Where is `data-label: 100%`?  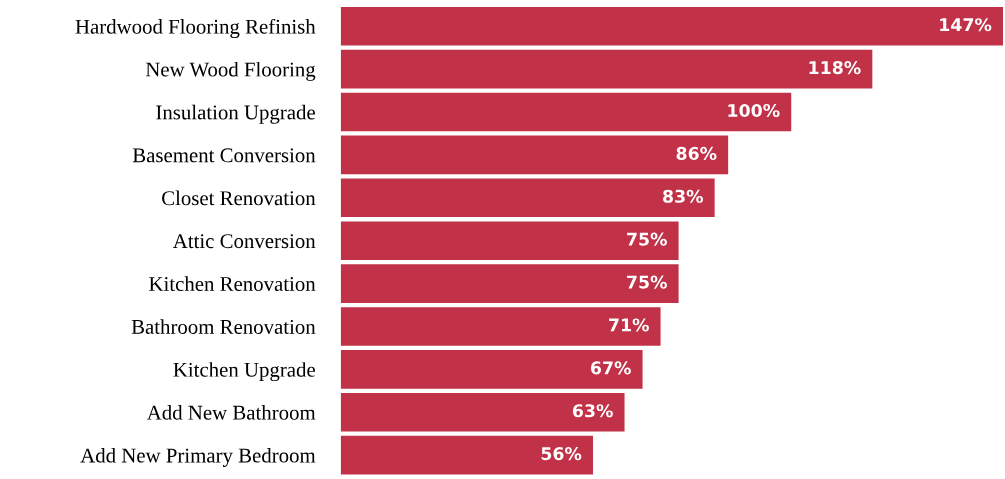
data-label: 100% is located at coordinates (754, 110).